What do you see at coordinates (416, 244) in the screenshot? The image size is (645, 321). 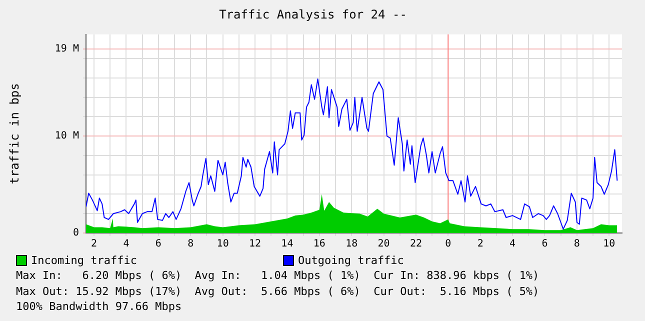 I see `x-tick-label: 22` at bounding box center [416, 244].